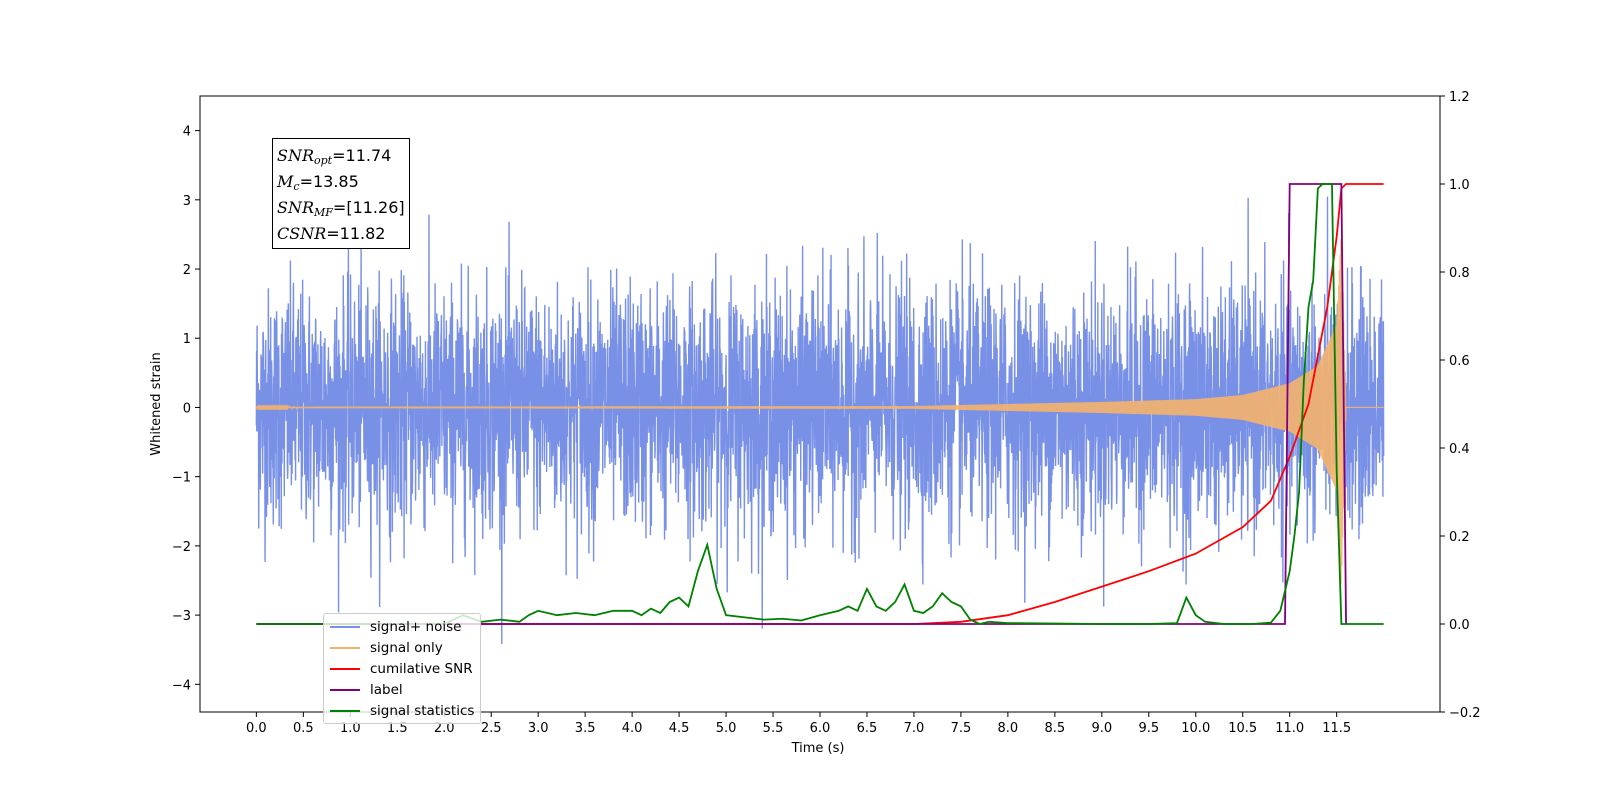  Describe the element at coordinates (1465, 713) in the screenshot. I see `y-right-tick-label: −0.2` at that location.